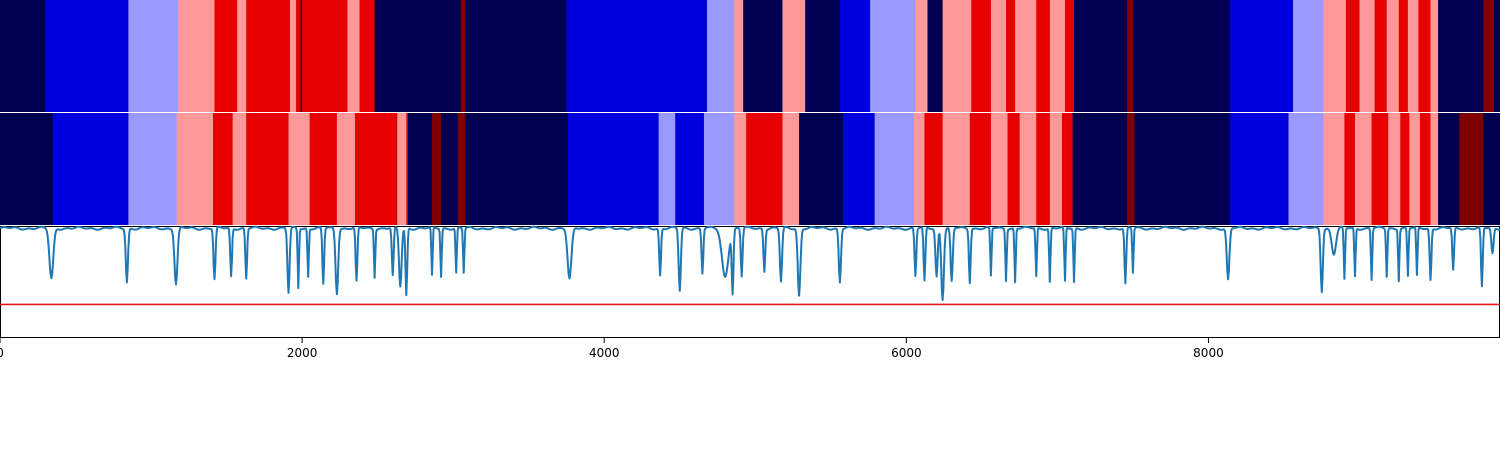 The width and height of the screenshot is (1500, 454). What do you see at coordinates (906, 353) in the screenshot?
I see `x-tick-label: 6000` at bounding box center [906, 353].